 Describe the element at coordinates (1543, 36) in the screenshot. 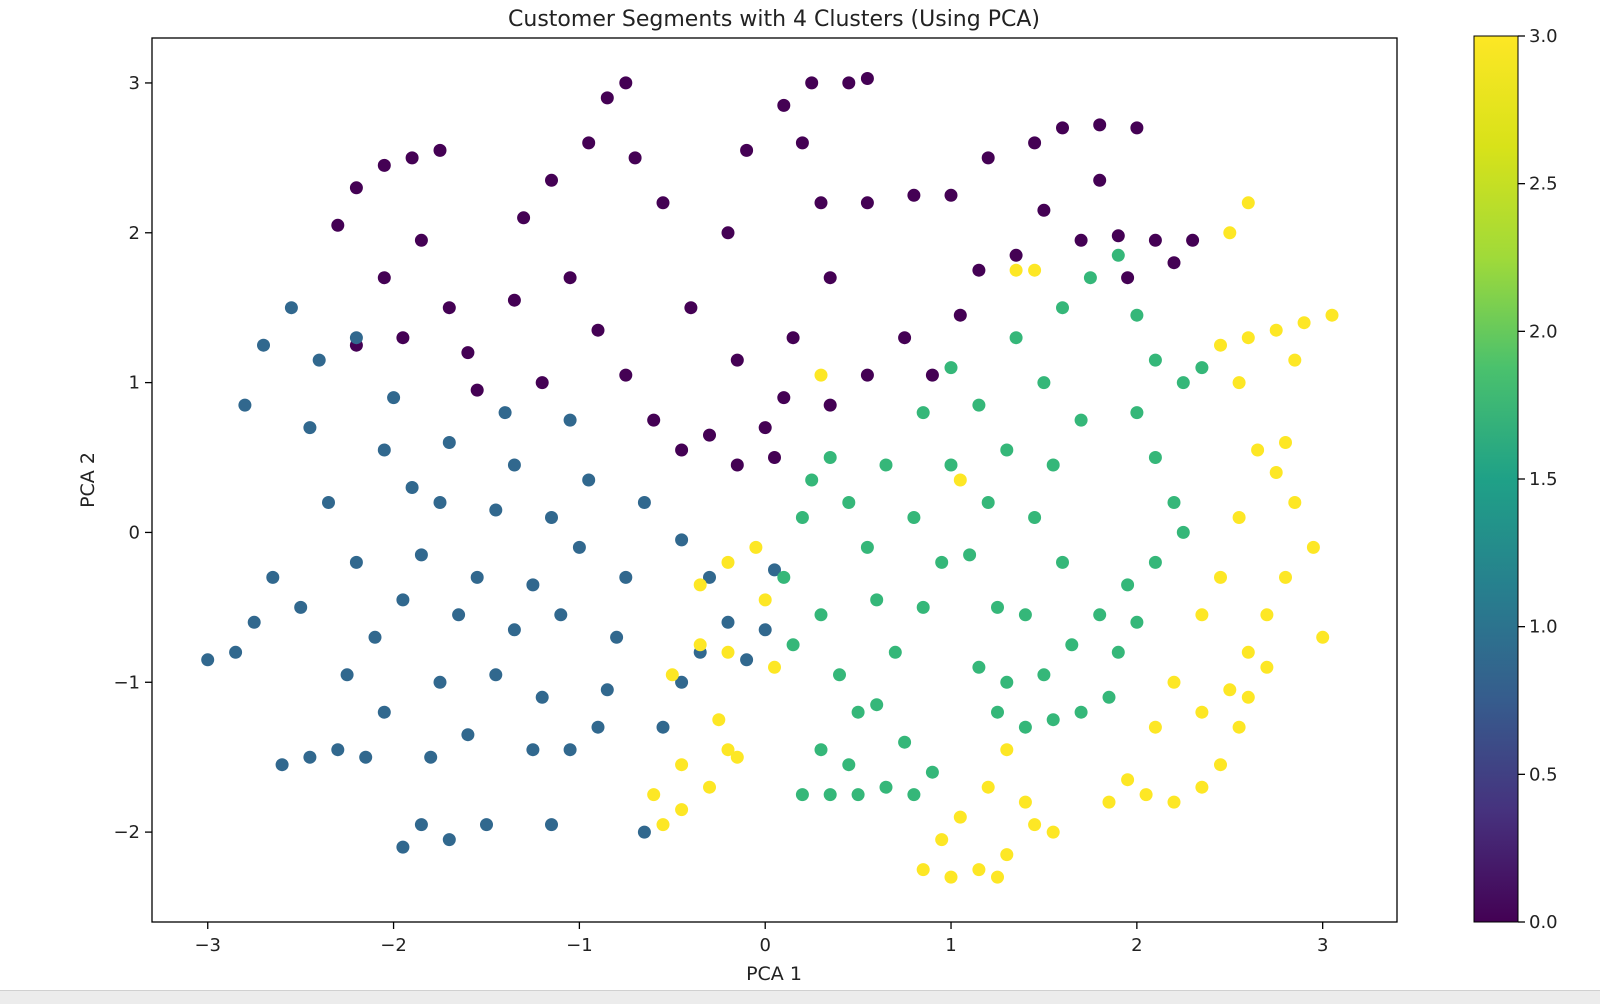

I see `colorbar-tick-label: 3.0` at that location.